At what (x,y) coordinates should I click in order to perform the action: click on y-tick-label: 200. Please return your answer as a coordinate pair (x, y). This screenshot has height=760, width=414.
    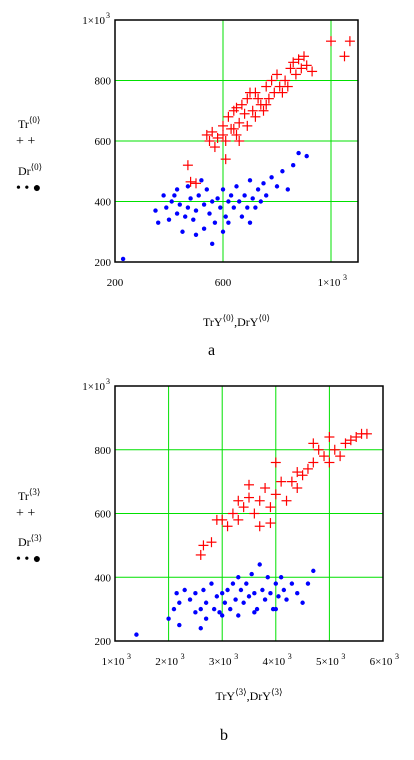
    Looking at the image, I should click on (103, 263).